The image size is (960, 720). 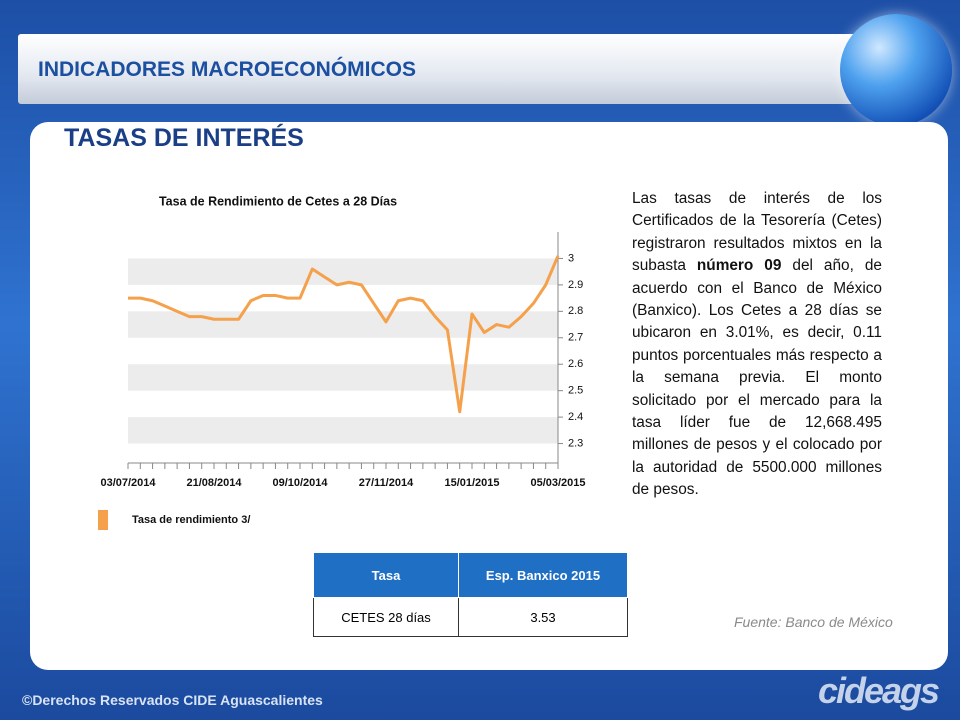 What do you see at coordinates (386, 617) in the screenshot?
I see `table-cell: CETES 28 días` at bounding box center [386, 617].